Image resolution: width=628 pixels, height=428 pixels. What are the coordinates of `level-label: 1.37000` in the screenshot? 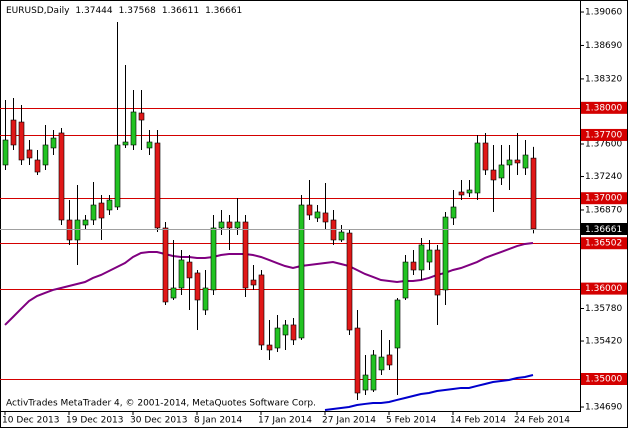 It's located at (603, 199).